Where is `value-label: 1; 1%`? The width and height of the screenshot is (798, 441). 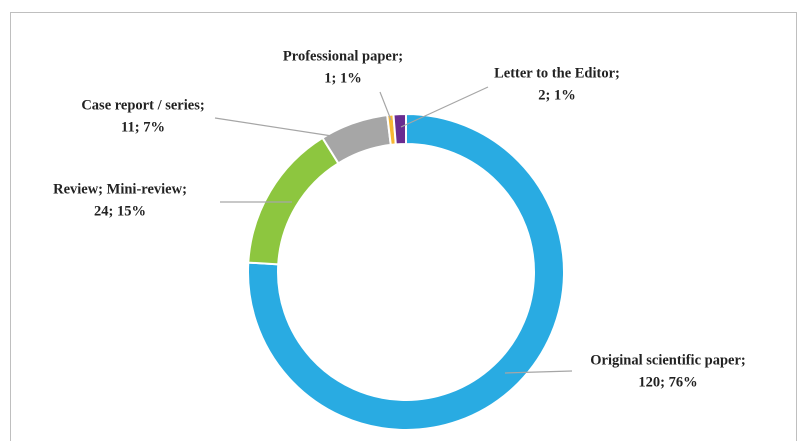 value-label: 1; 1% is located at coordinates (342, 78).